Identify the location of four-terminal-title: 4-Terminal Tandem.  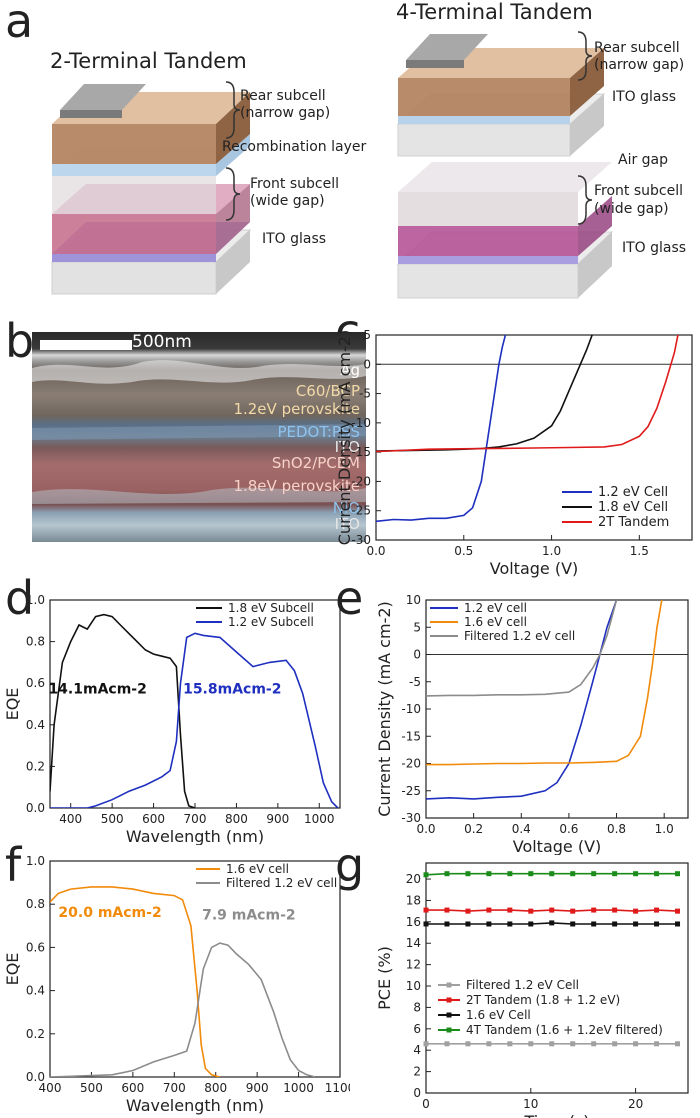
(494, 12).